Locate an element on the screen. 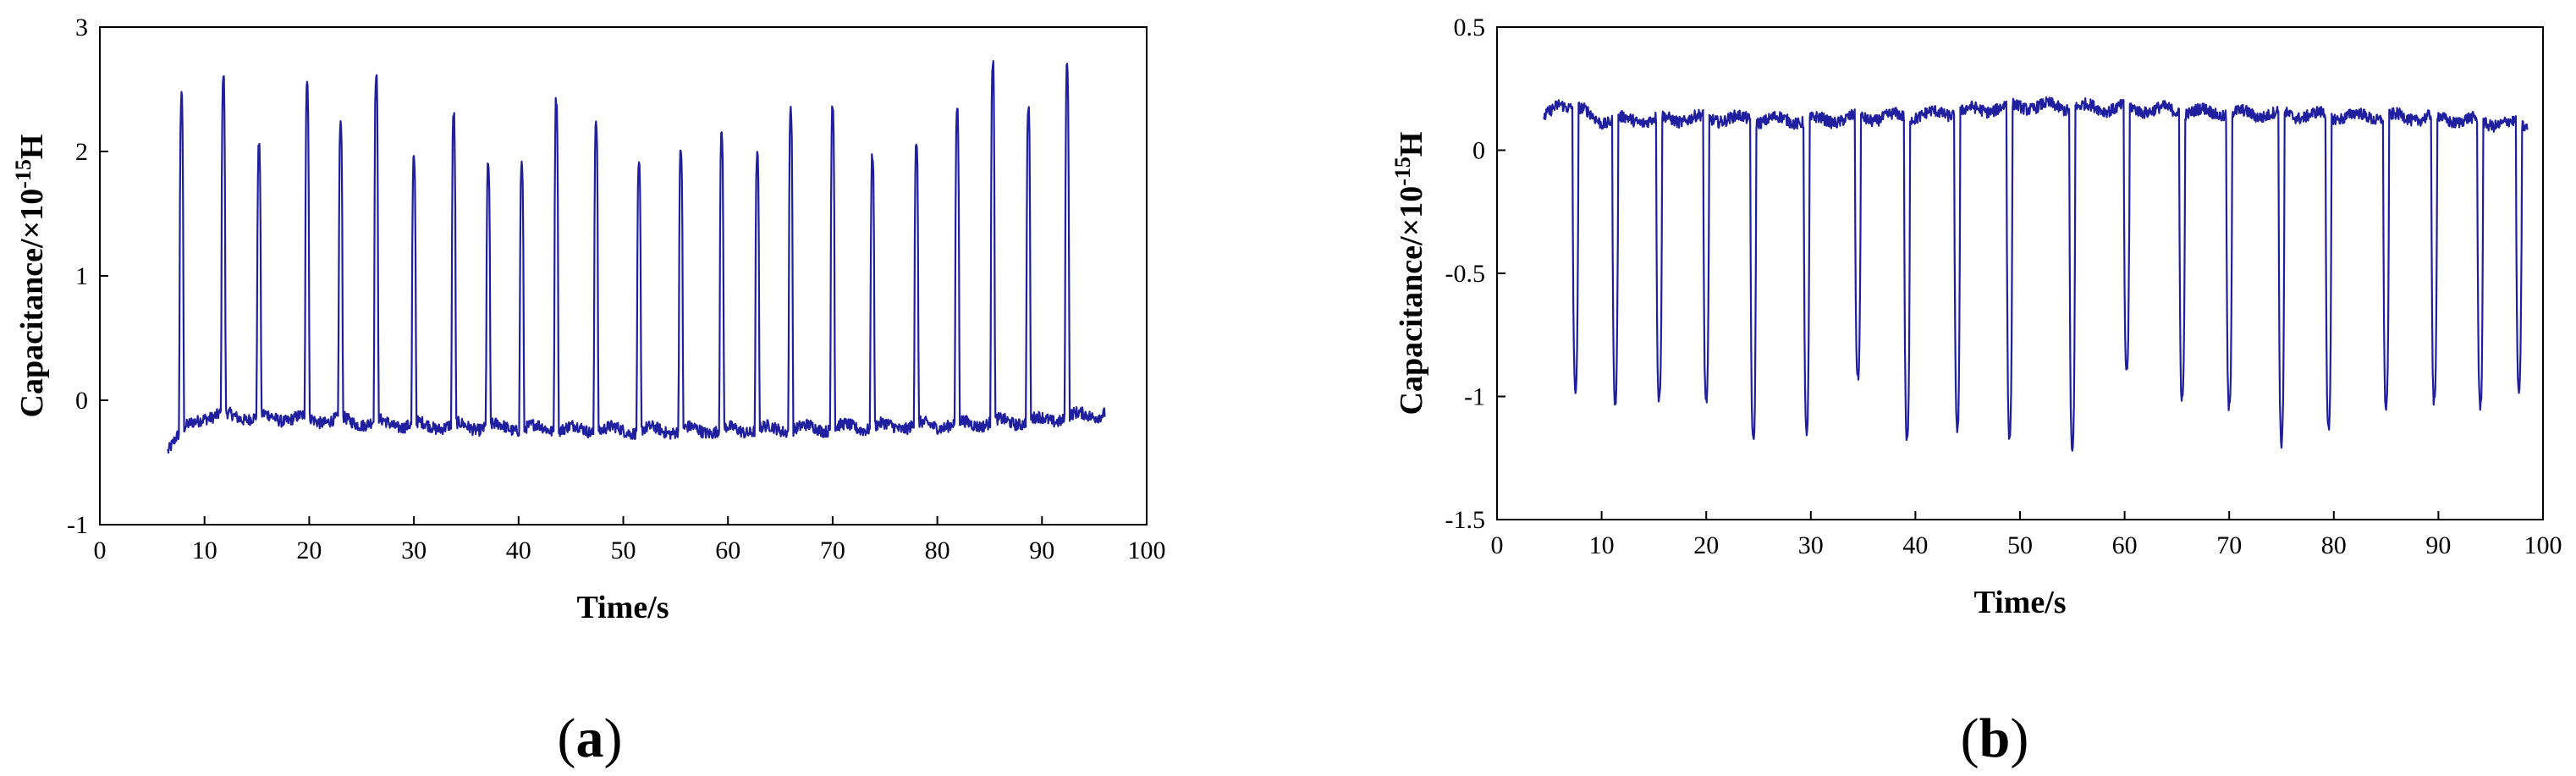 The width and height of the screenshot is (2576, 776). panel-a-x-ticks: 0 10 20 30 40 50 60 70 80 90 100 is located at coordinates (630, 540).